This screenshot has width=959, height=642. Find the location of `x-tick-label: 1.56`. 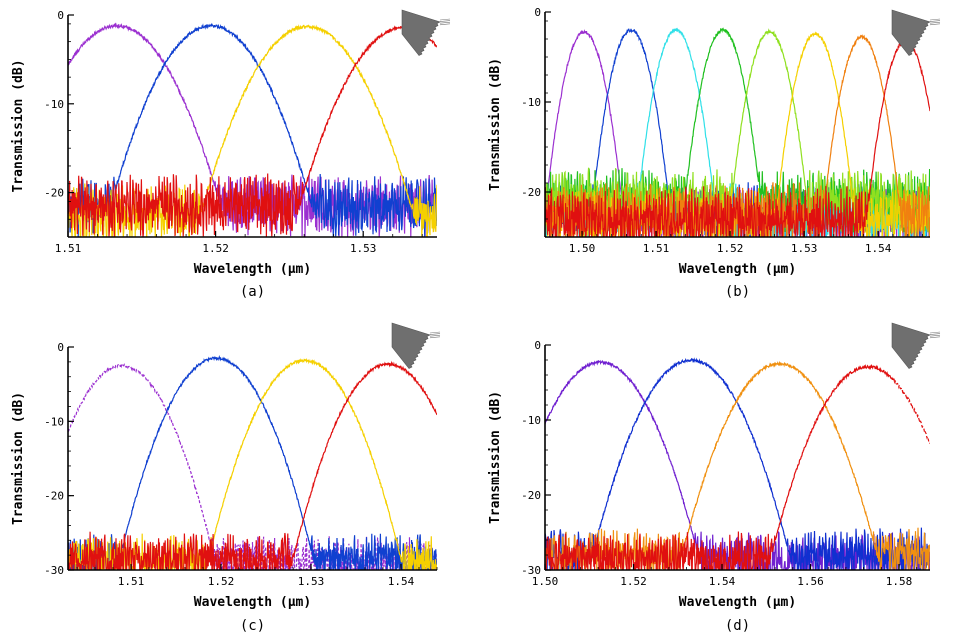

x-tick-label: 1.56 is located at coordinates (810, 581).